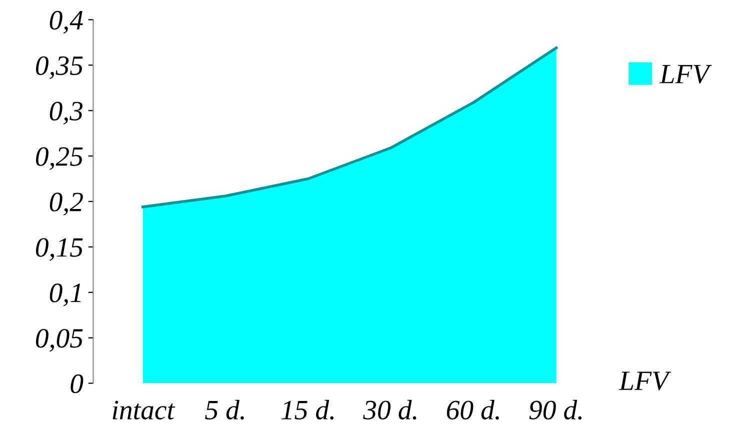  Describe the element at coordinates (77, 384) in the screenshot. I see `y-tick-label: 0` at that location.